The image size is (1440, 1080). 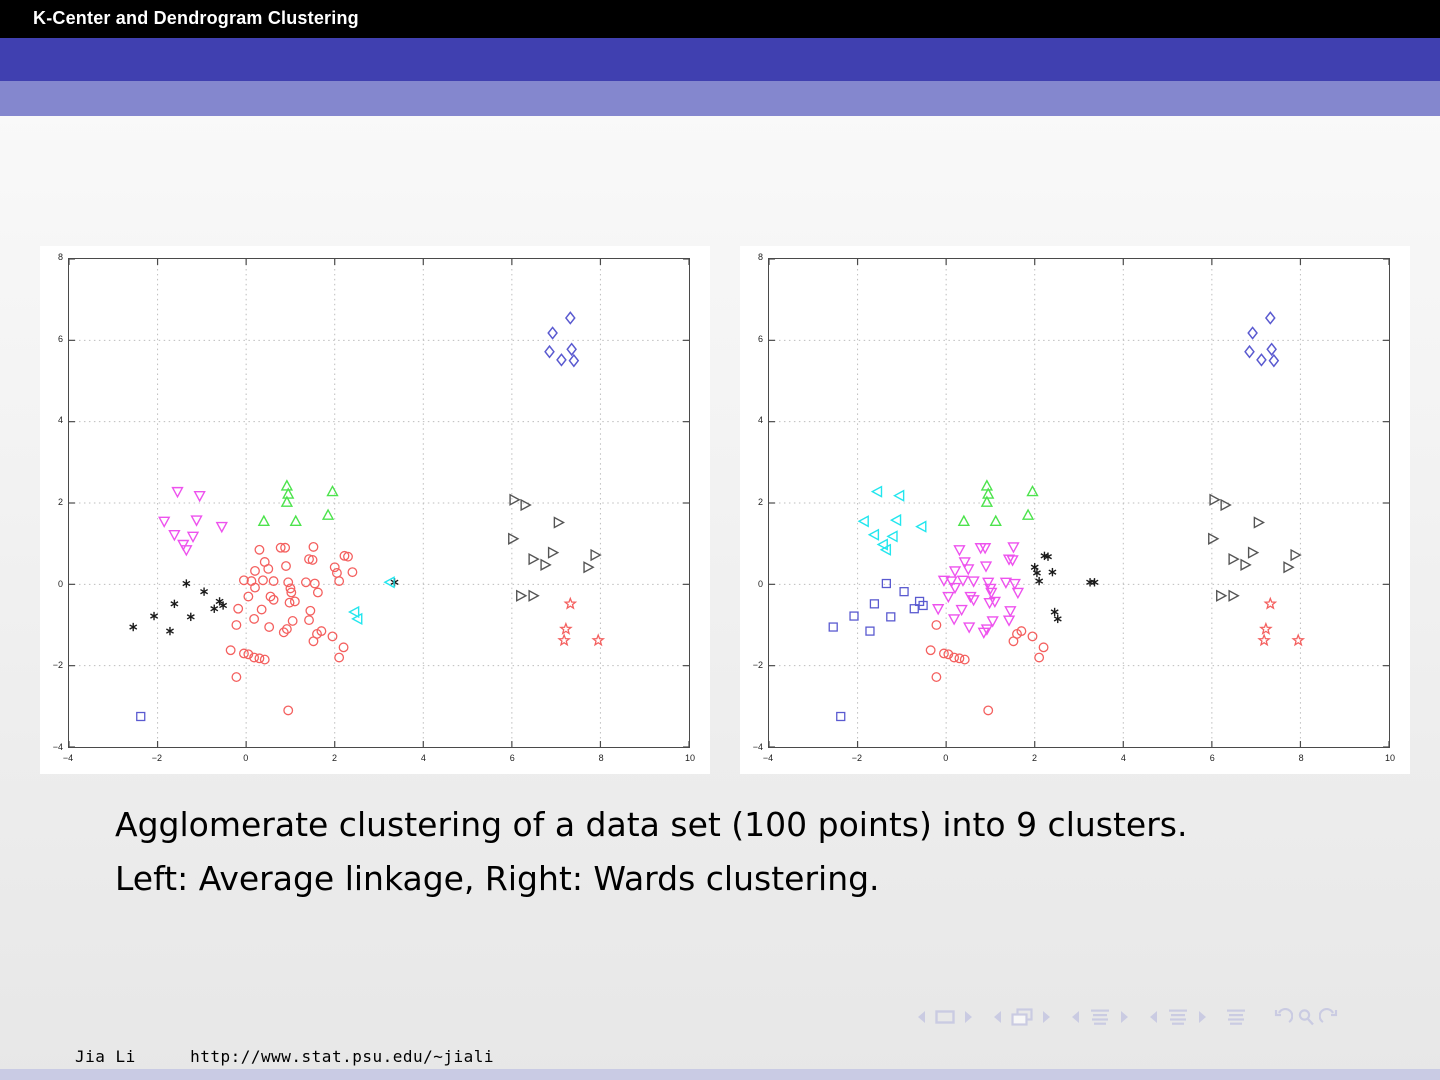 What do you see at coordinates (105, 1056) in the screenshot?
I see `footer-author: Jia Li` at bounding box center [105, 1056].